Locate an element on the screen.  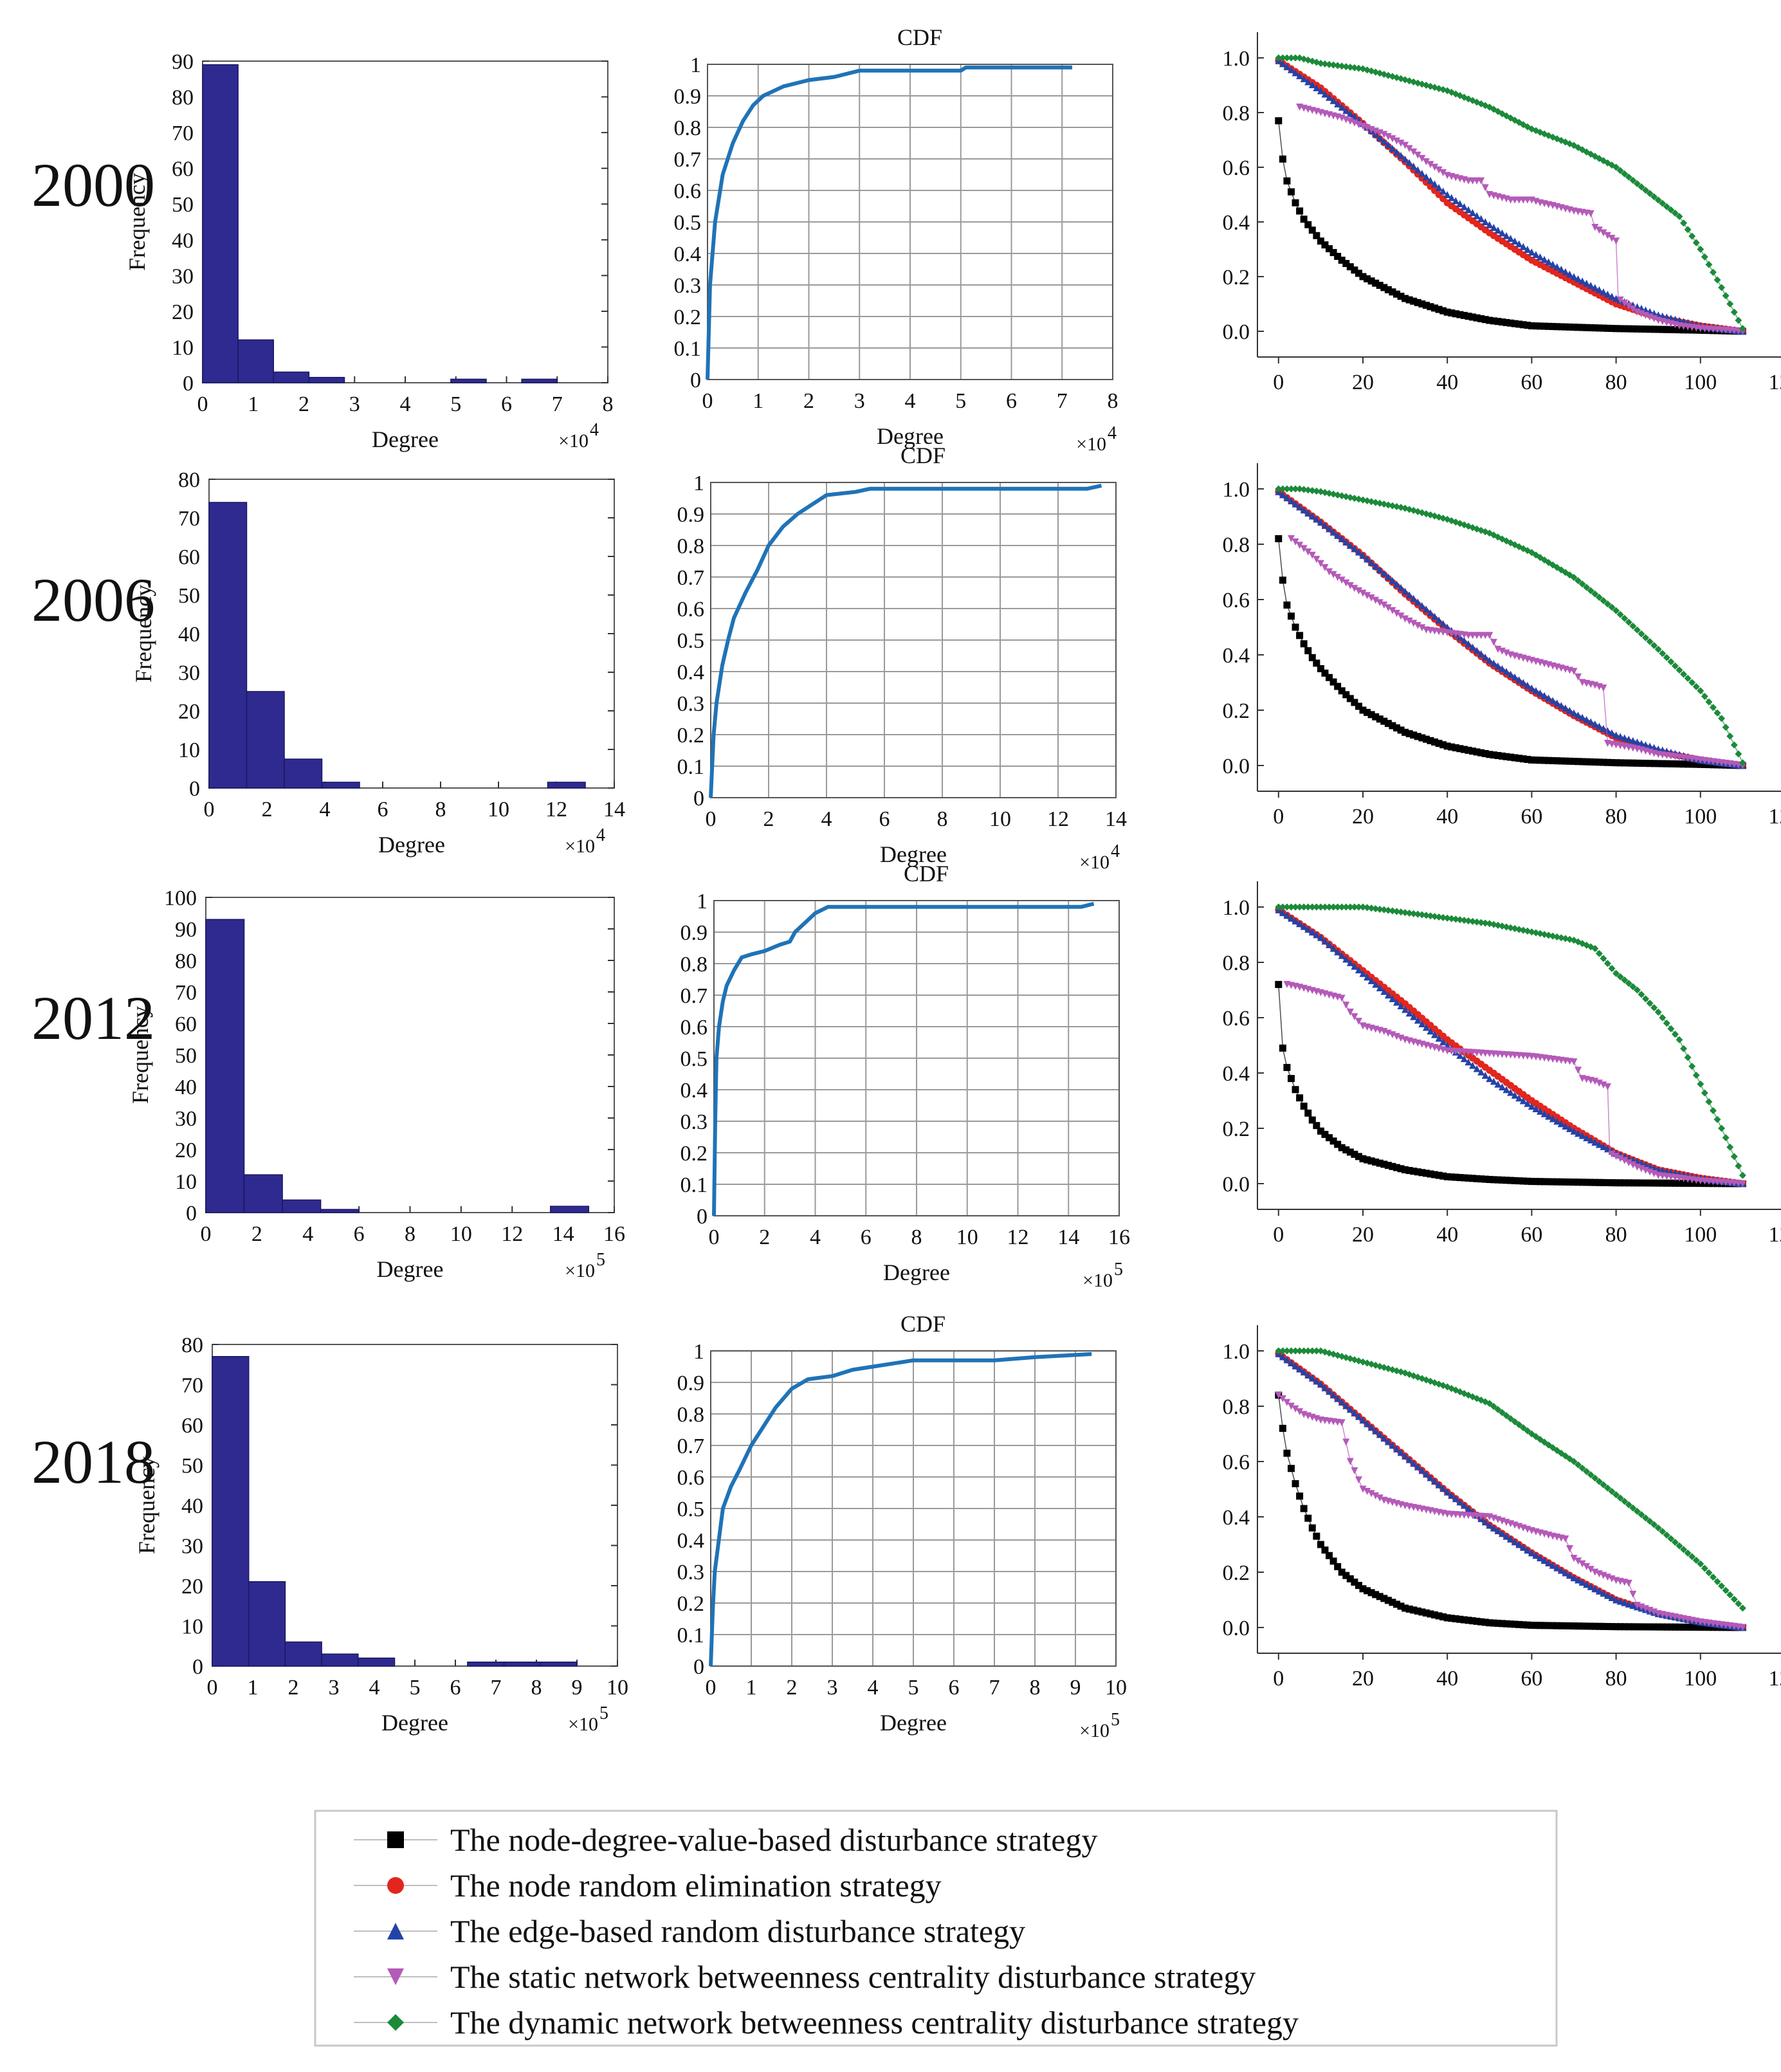
x-tick-label: 80 is located at coordinates (1616, 817).